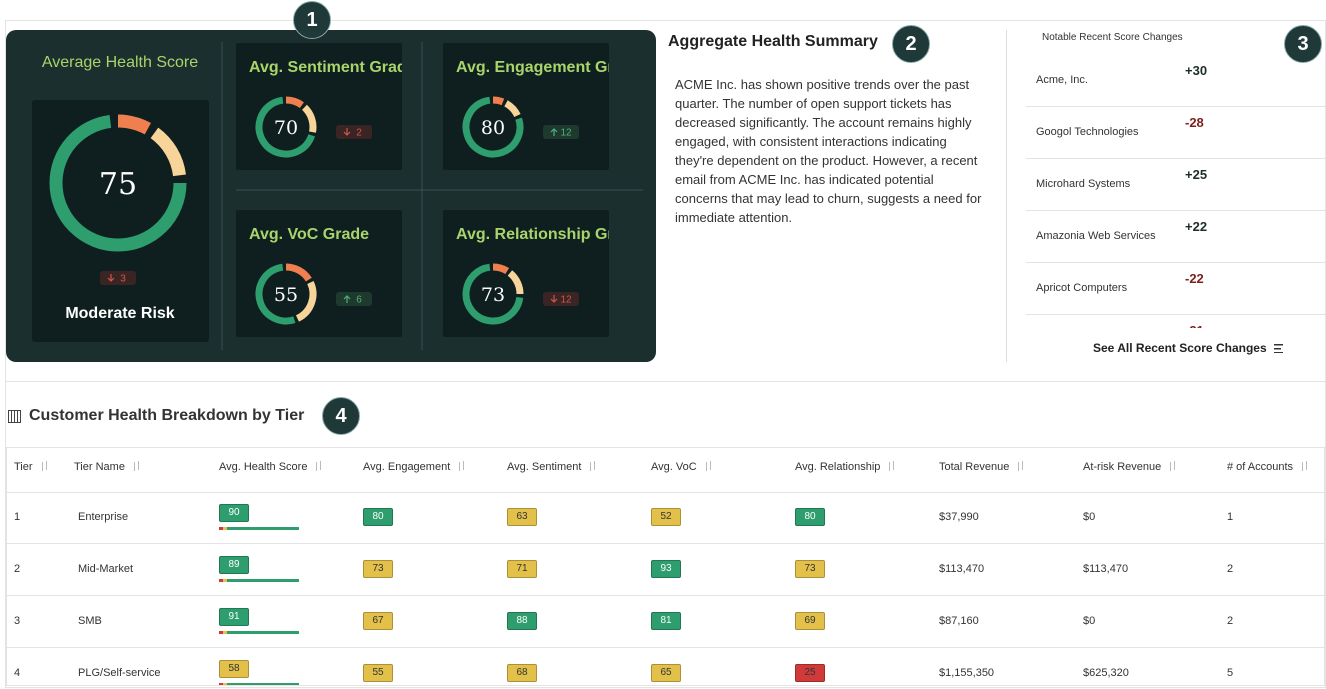 The image size is (1326, 689). I want to click on change-row: Acme, Inc. +30, so click(1175, 81).